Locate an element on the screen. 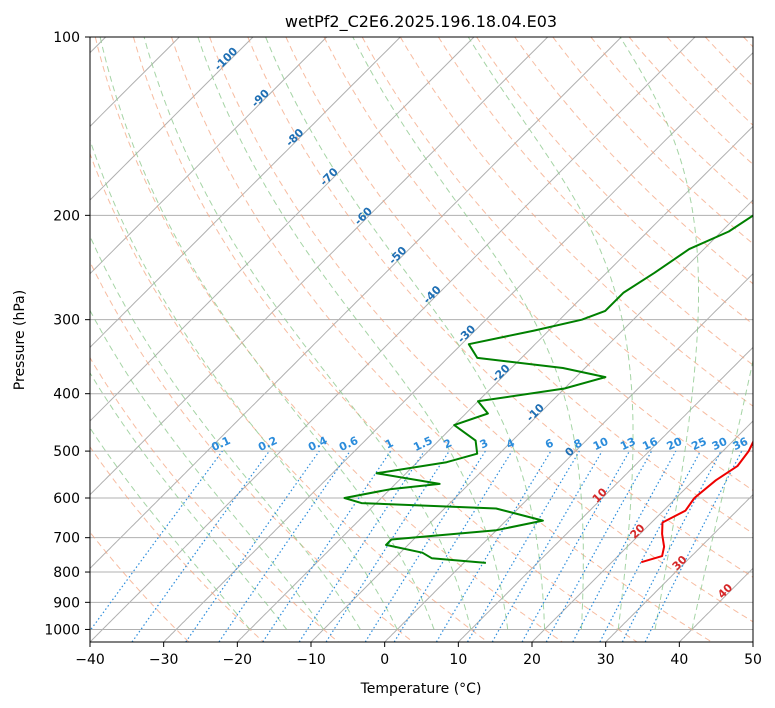  y-tick-label: 400 is located at coordinates (66, 395).